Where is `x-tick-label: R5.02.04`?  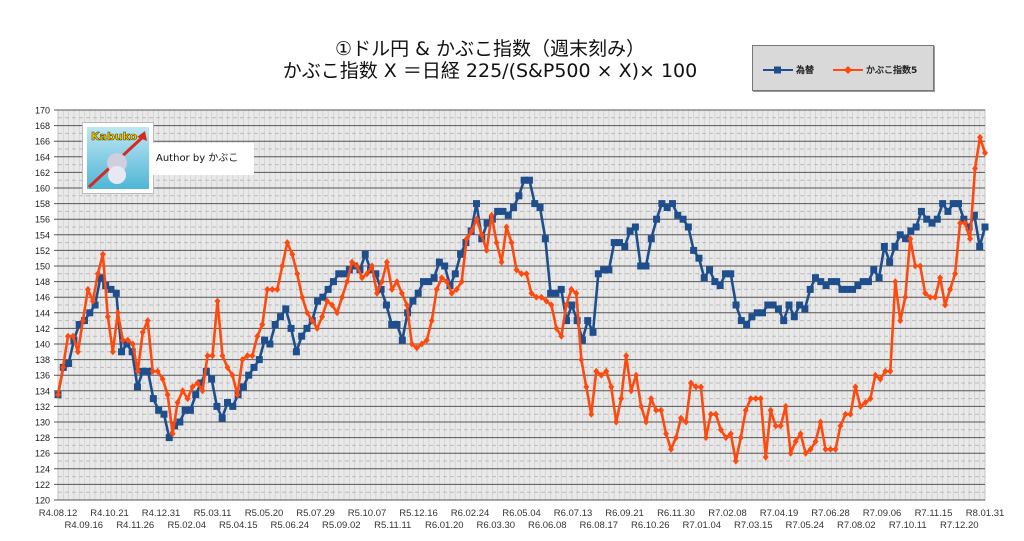 x-tick-label: R5.02.04 is located at coordinates (186, 525).